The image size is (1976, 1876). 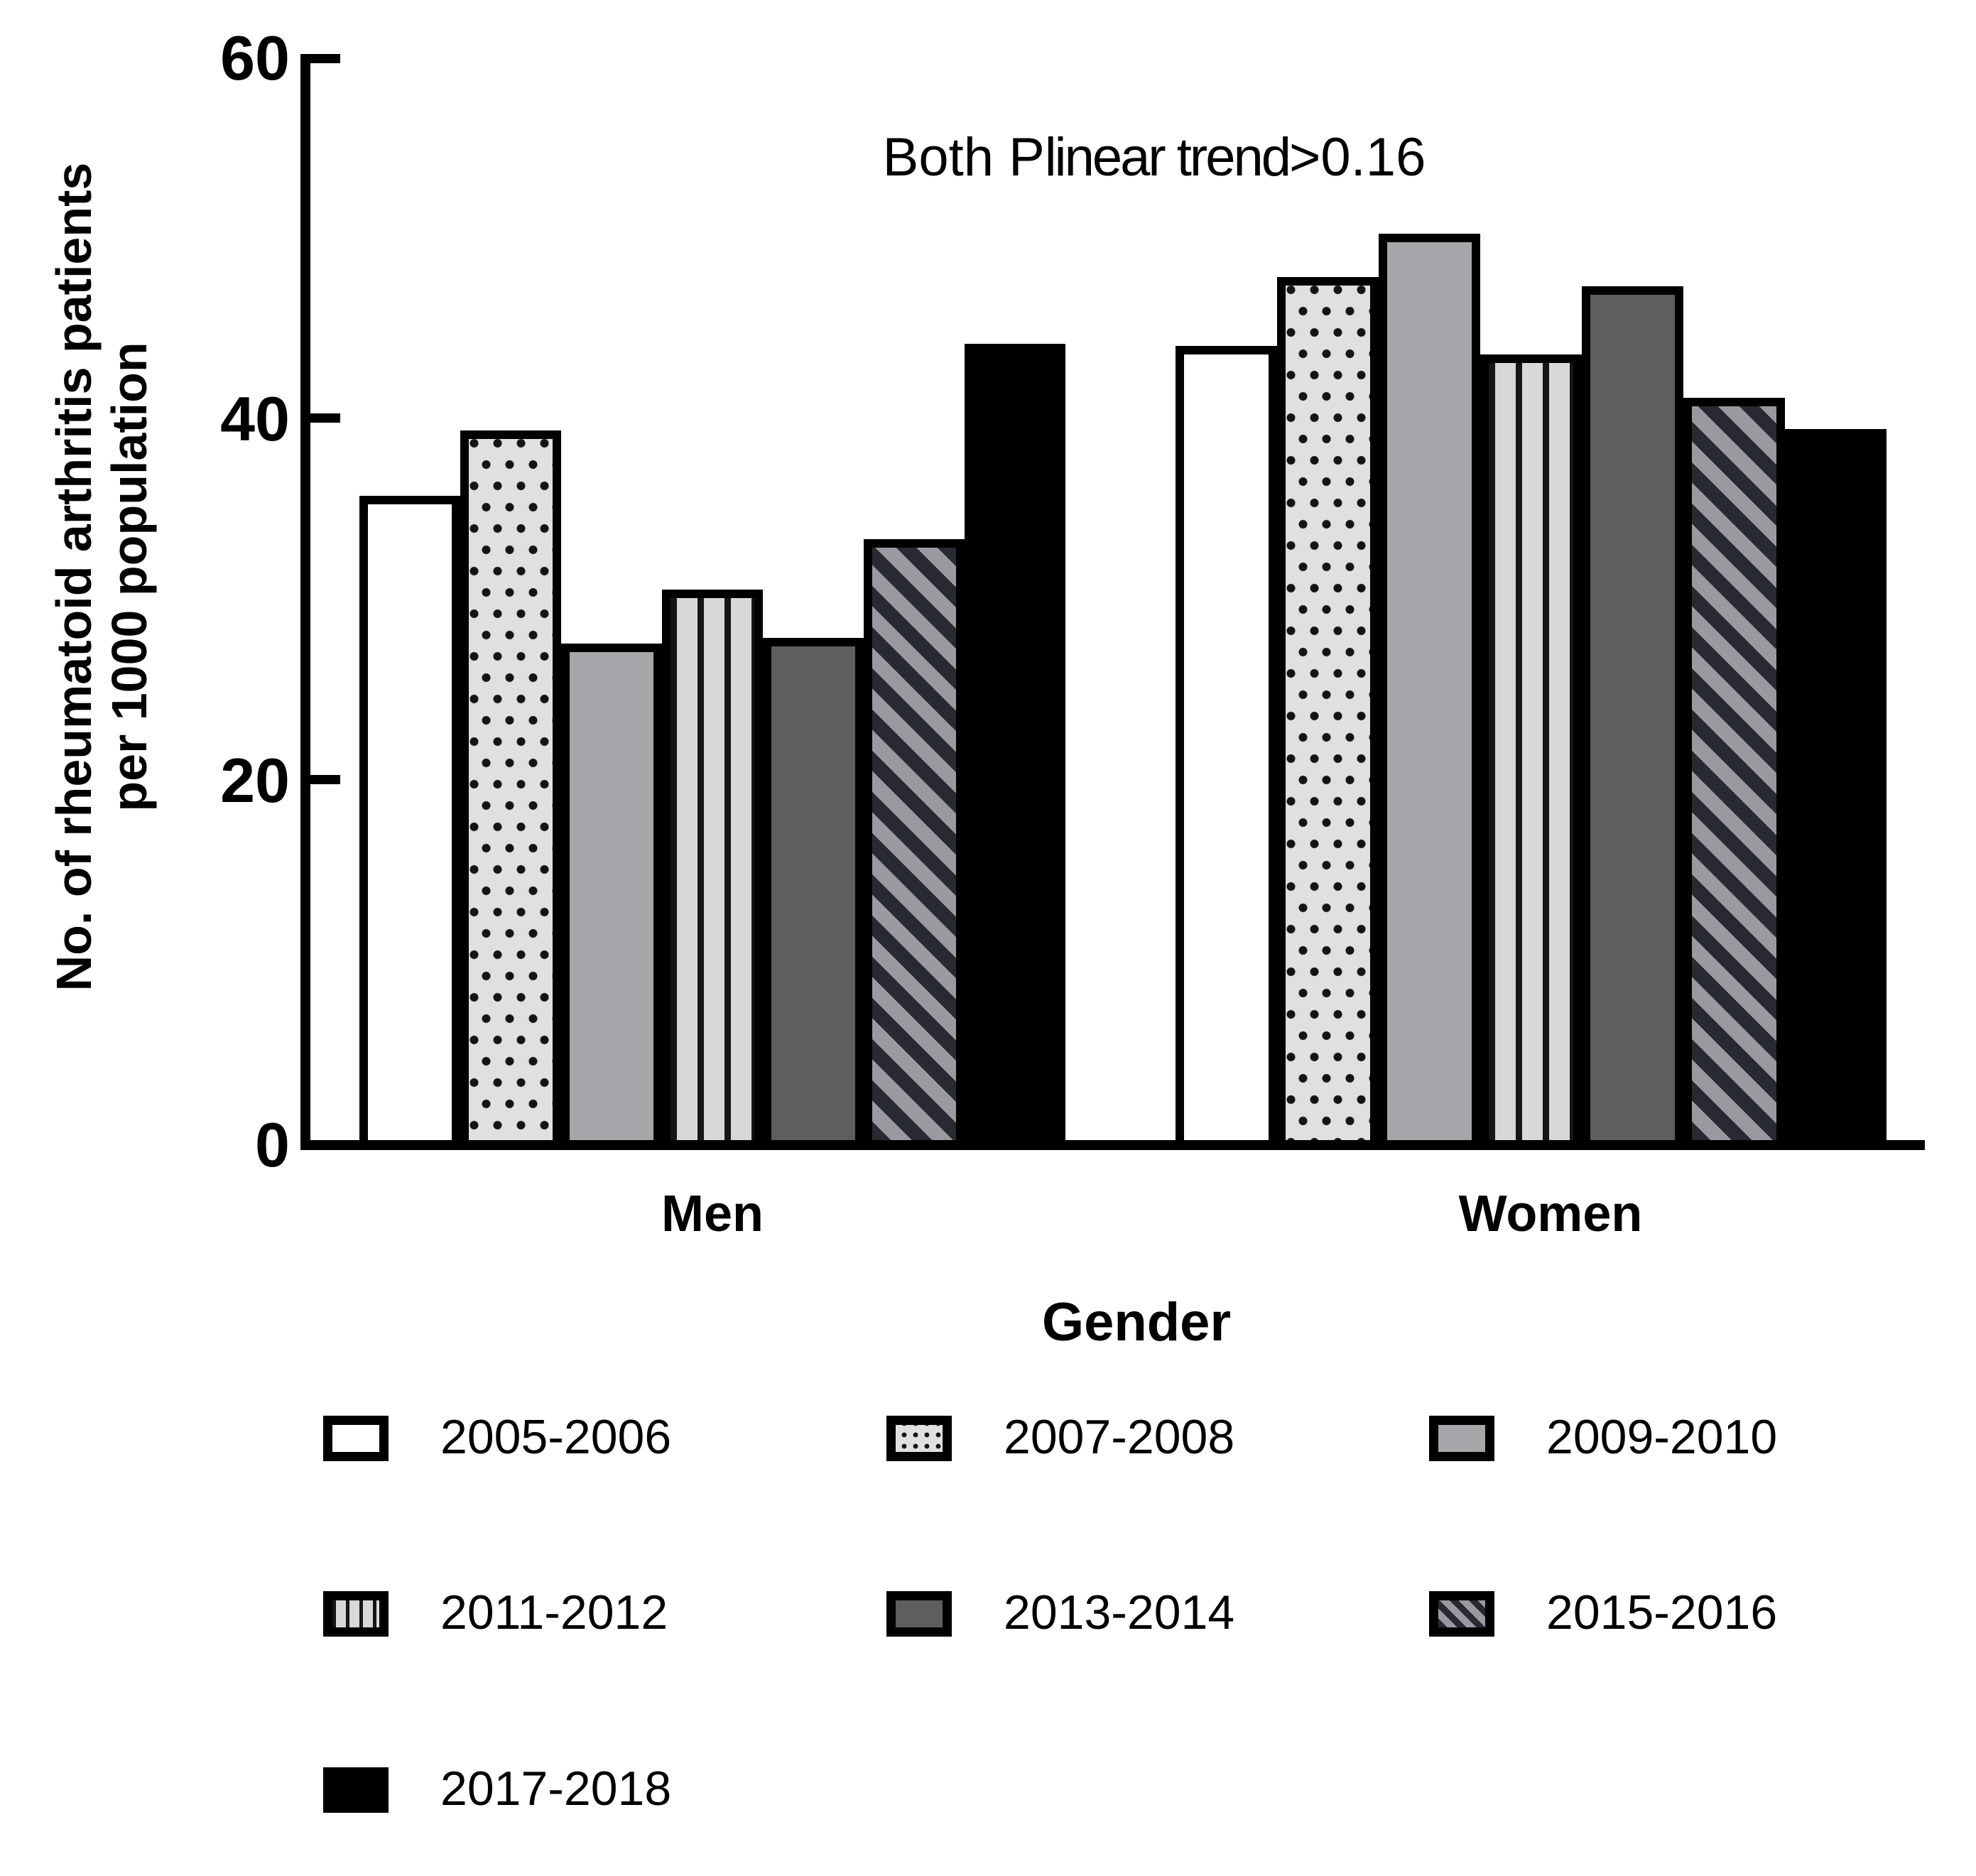 What do you see at coordinates (1328, 713) in the screenshot?
I see `bar-women-2007-2008` at bounding box center [1328, 713].